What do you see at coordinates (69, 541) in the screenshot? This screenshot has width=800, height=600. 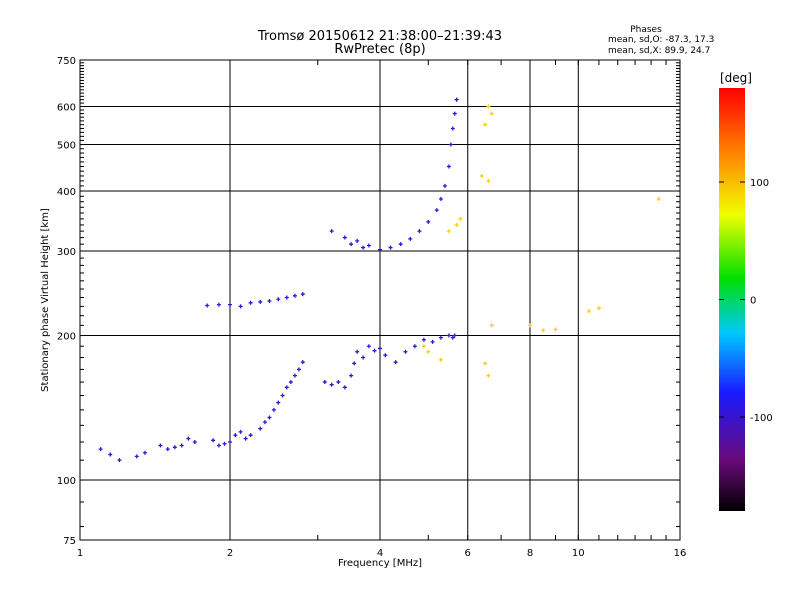 I see `y-tick-label: 75` at bounding box center [69, 541].